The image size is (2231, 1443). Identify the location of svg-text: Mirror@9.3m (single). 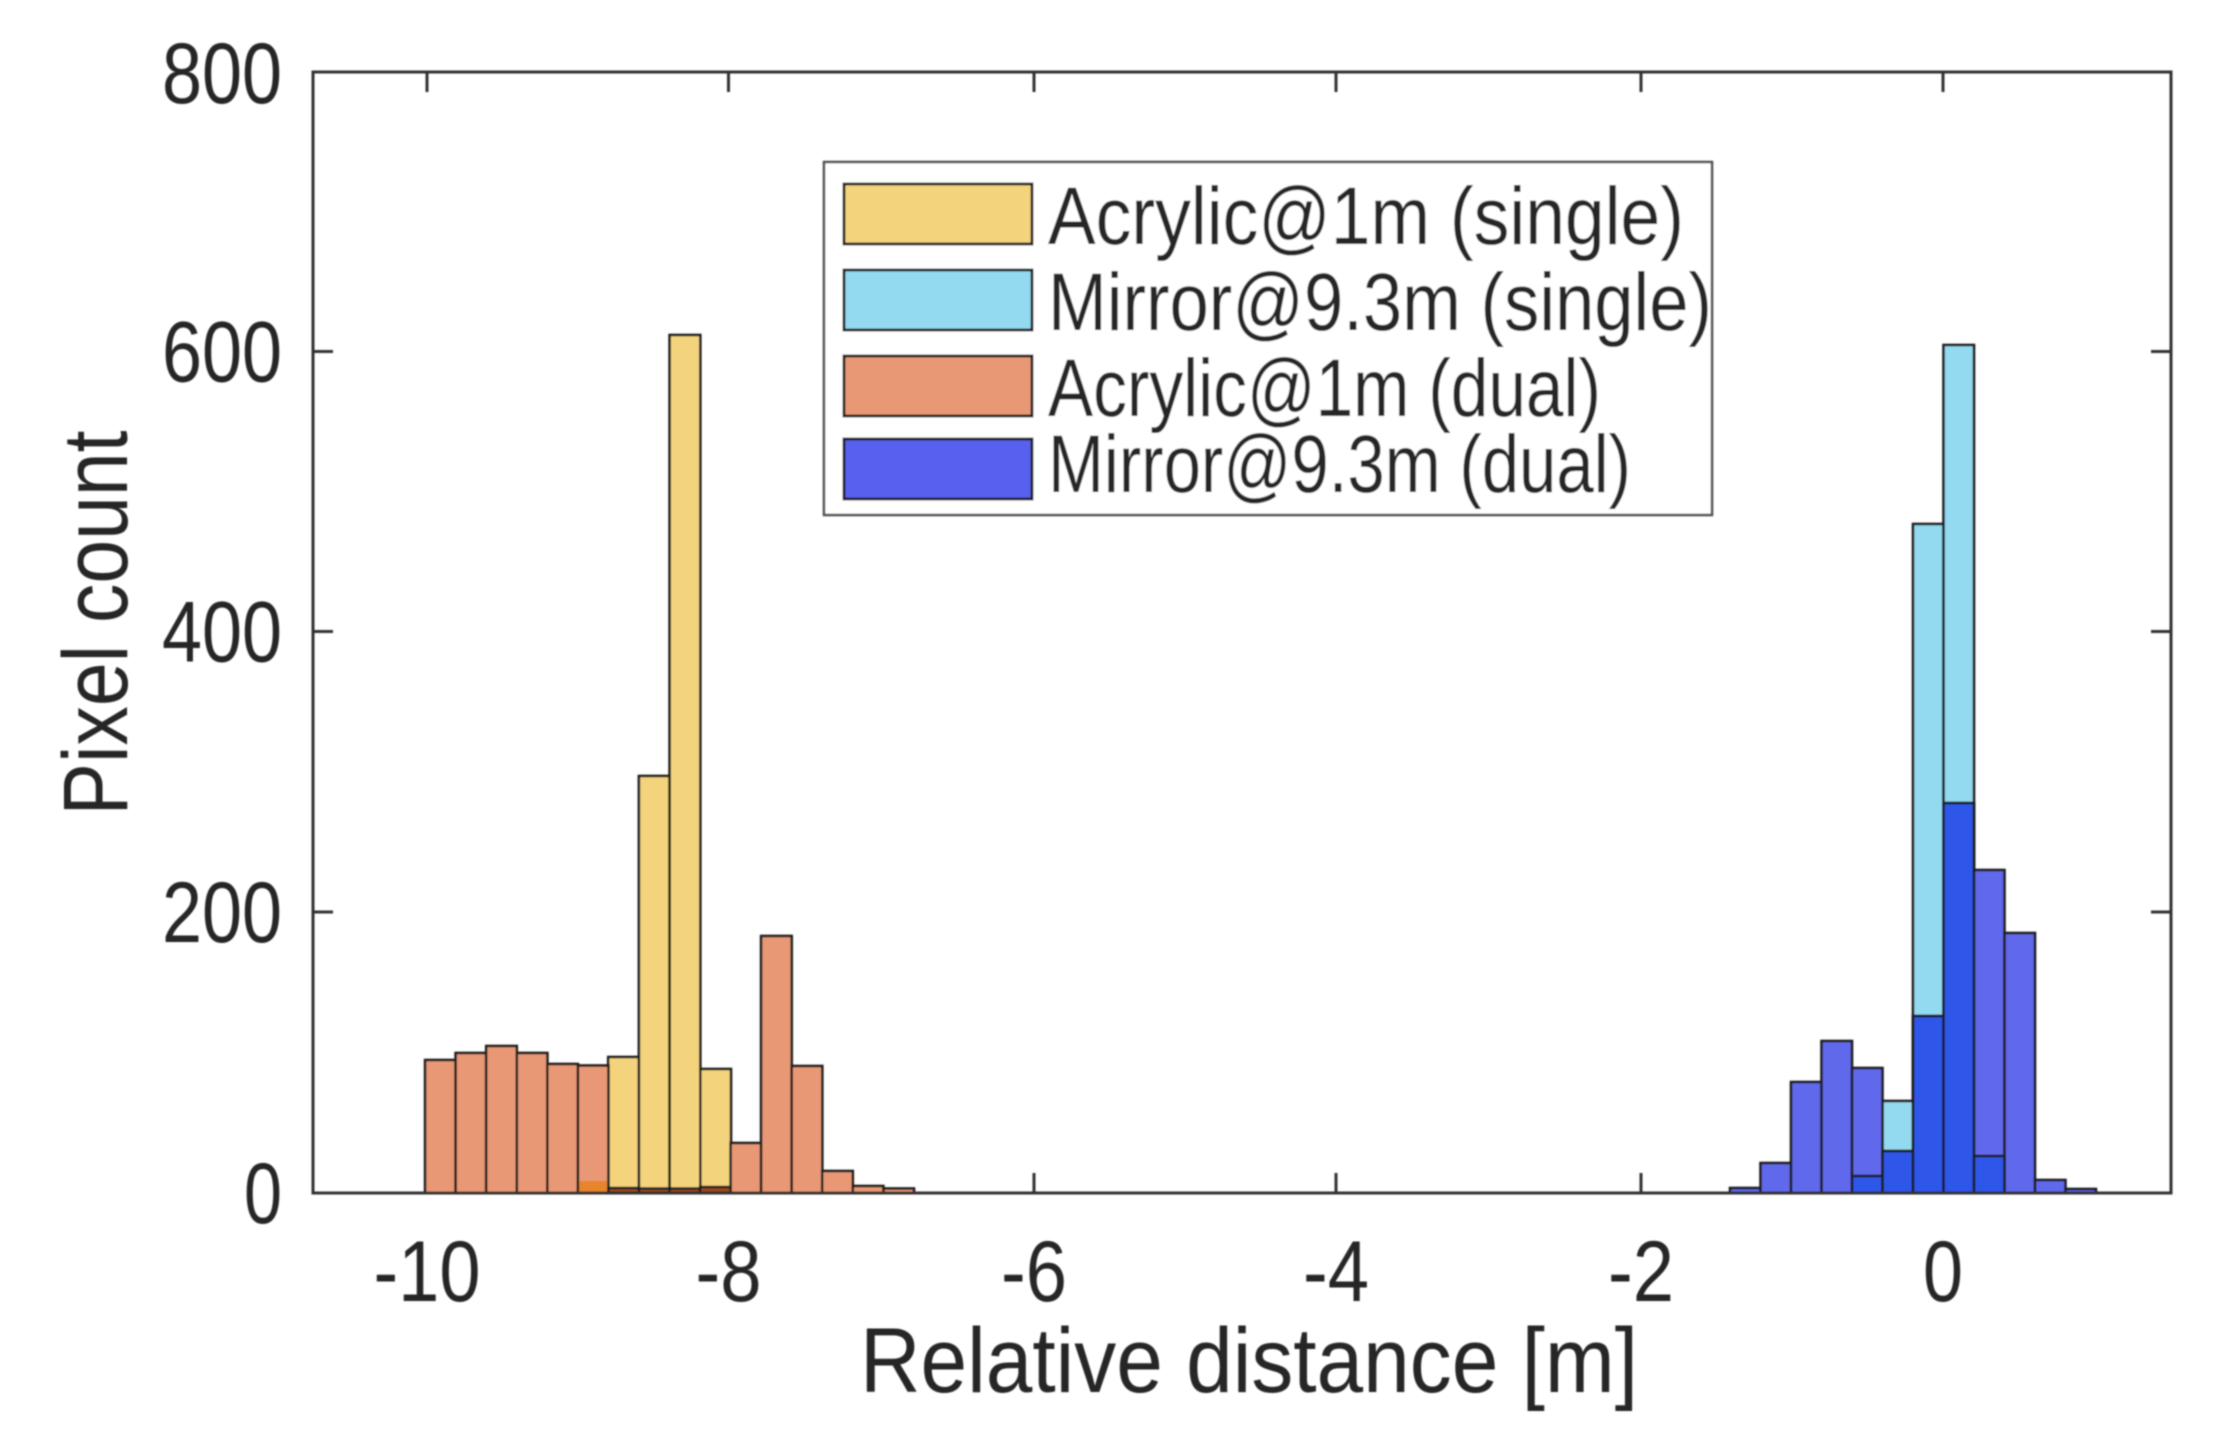
(1380, 302).